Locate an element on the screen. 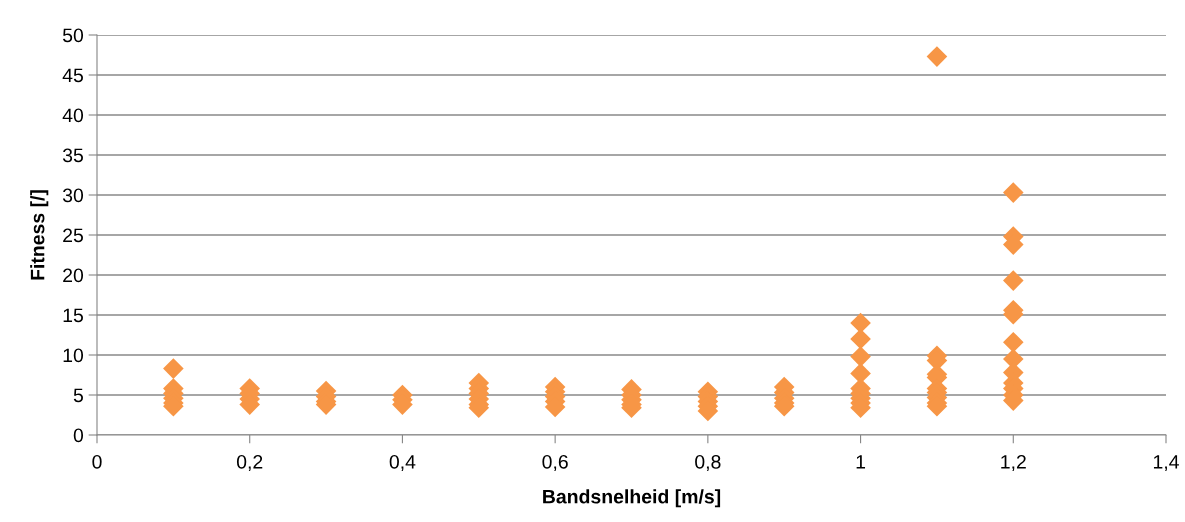  y-tick-label: 10 is located at coordinates (73, 355).